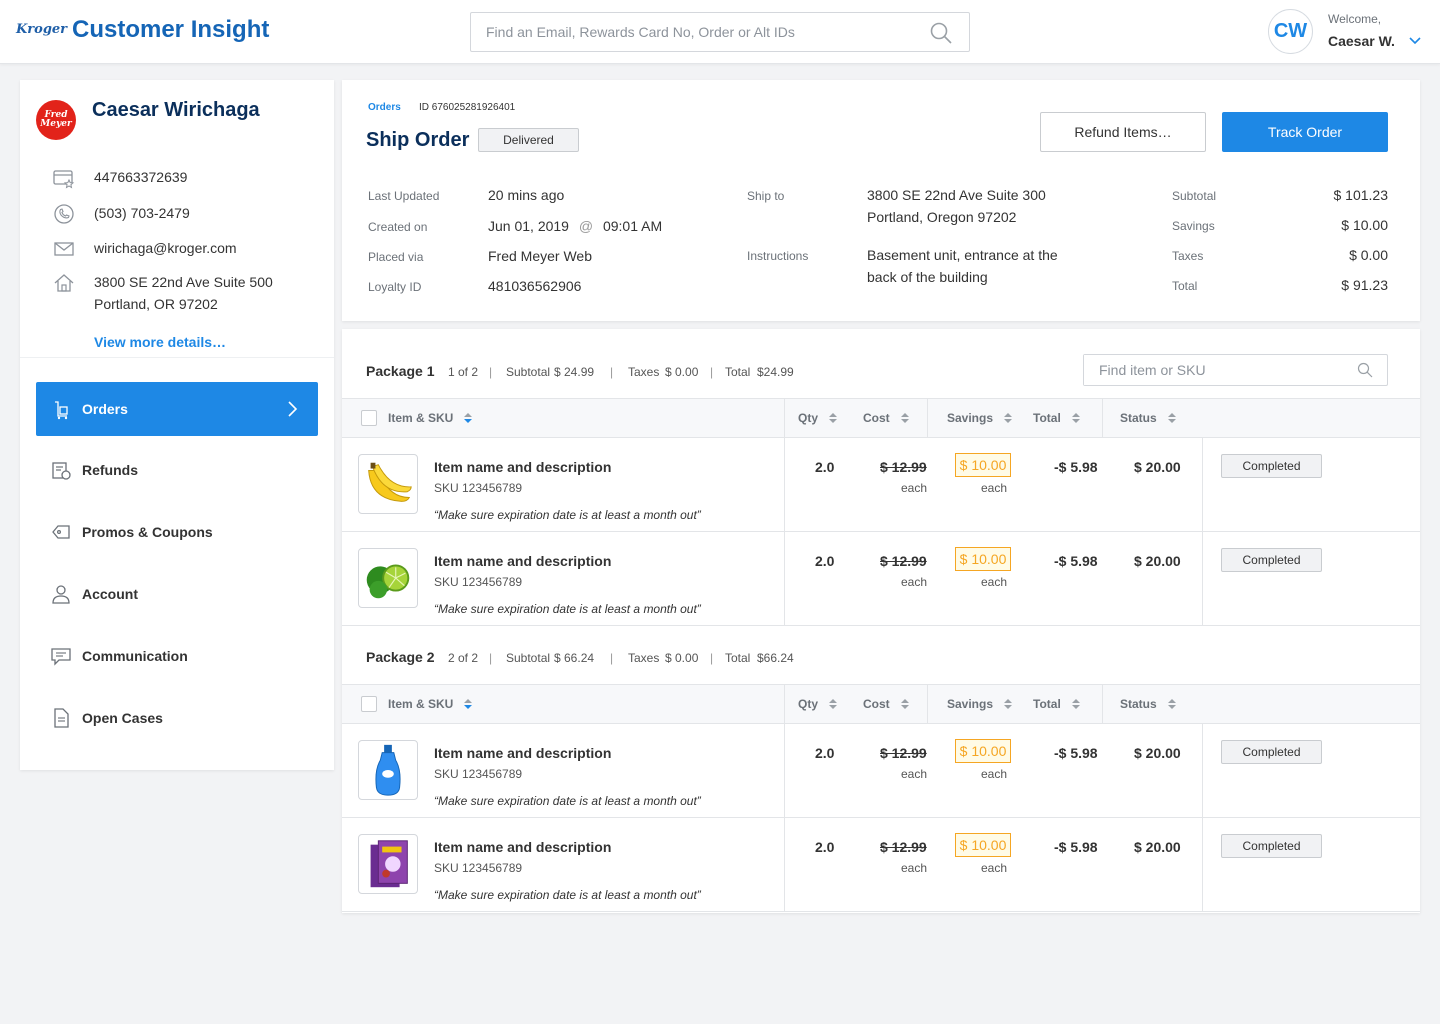 This screenshot has width=1440, height=1024. What do you see at coordinates (1271, 560) in the screenshot?
I see `item-status-badge: Completed` at bounding box center [1271, 560].